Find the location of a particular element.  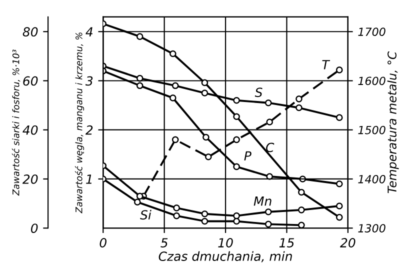

x-tick-label: 15 is located at coordinates (286, 243).